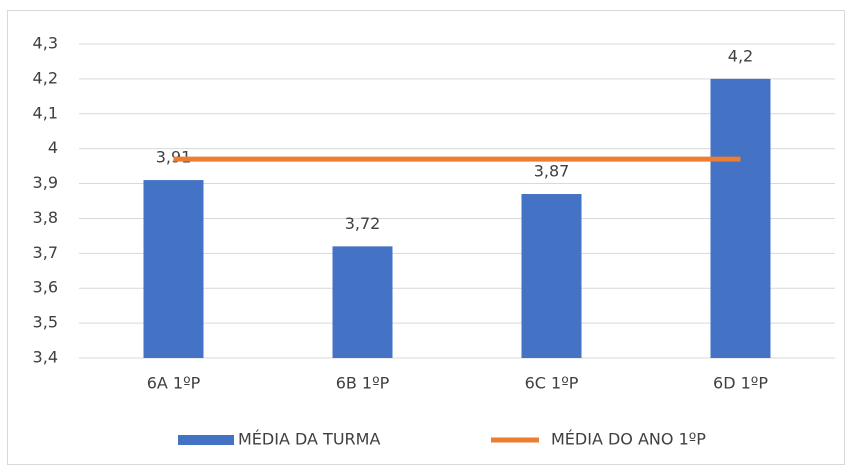 The height and width of the screenshot is (471, 852). What do you see at coordinates (45, 217) in the screenshot?
I see `y-tick-label: 3,8` at bounding box center [45, 217].